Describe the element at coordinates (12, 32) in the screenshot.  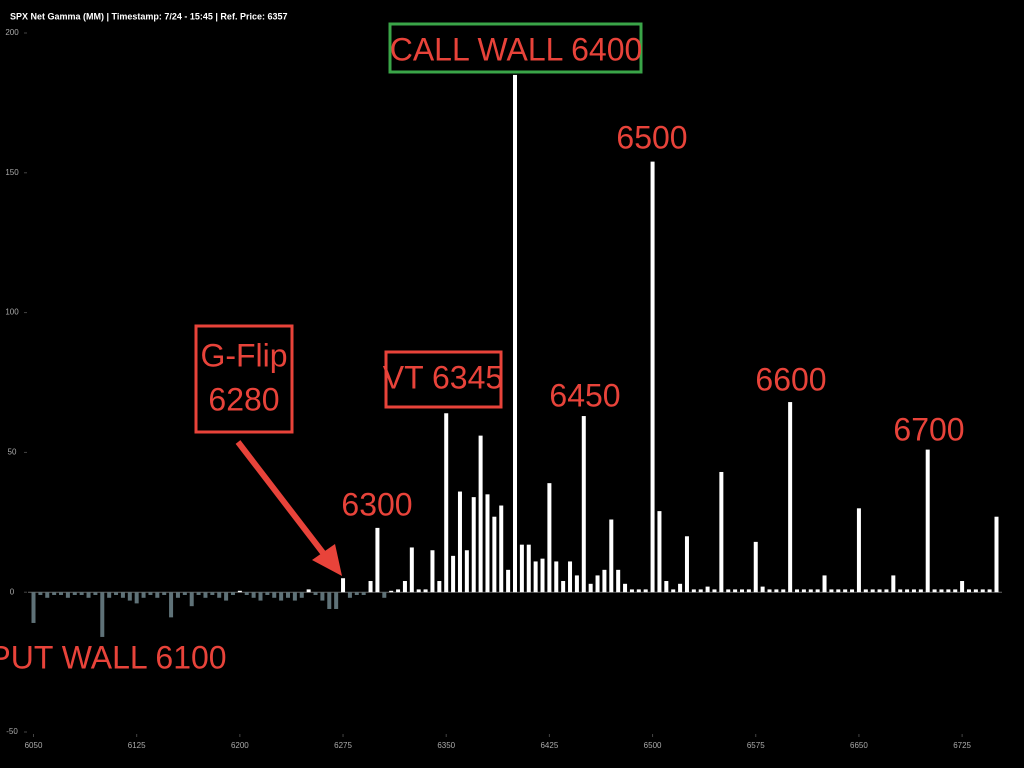
I see `y-tick-label: 200` at that location.